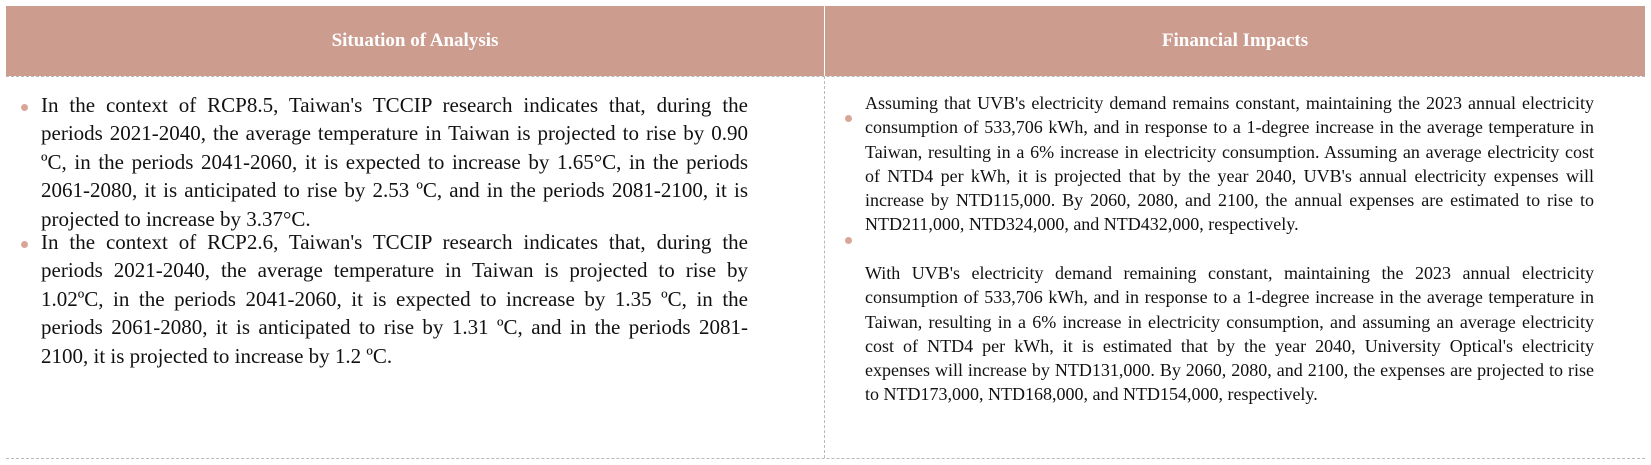 The image size is (1651, 465). I want to click on header-bottom-border, so click(825, 76).